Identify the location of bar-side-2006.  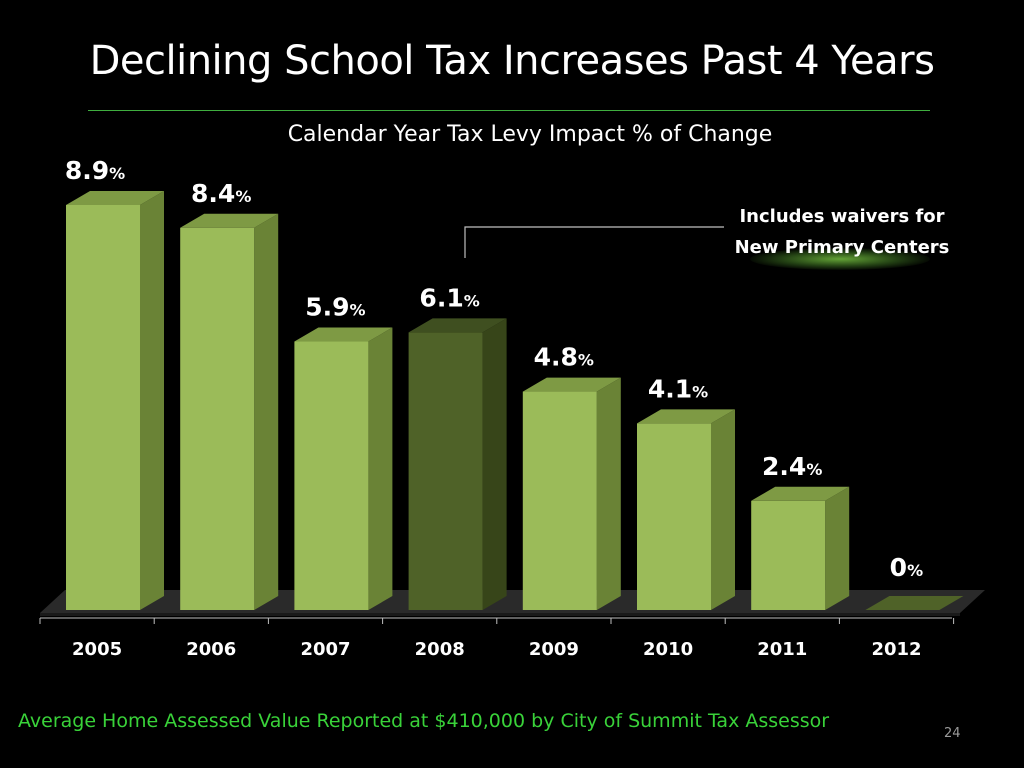
(266, 411).